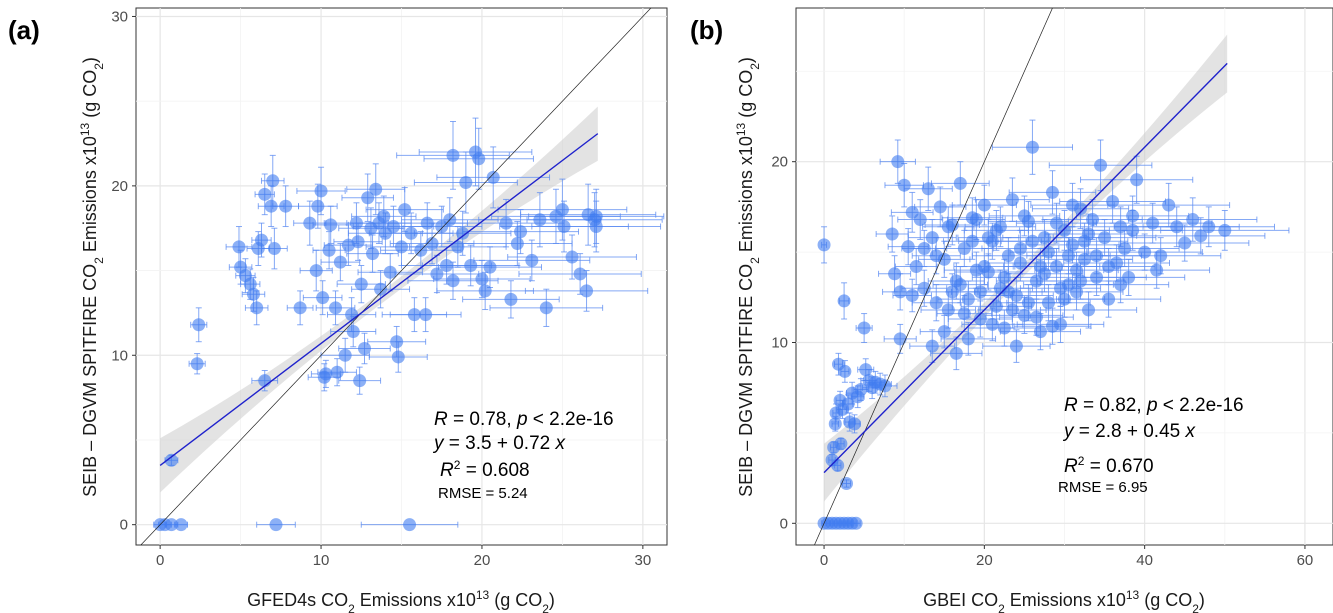 The image size is (1333, 613). I want to click on x-tick-label: 30, so click(643, 560).